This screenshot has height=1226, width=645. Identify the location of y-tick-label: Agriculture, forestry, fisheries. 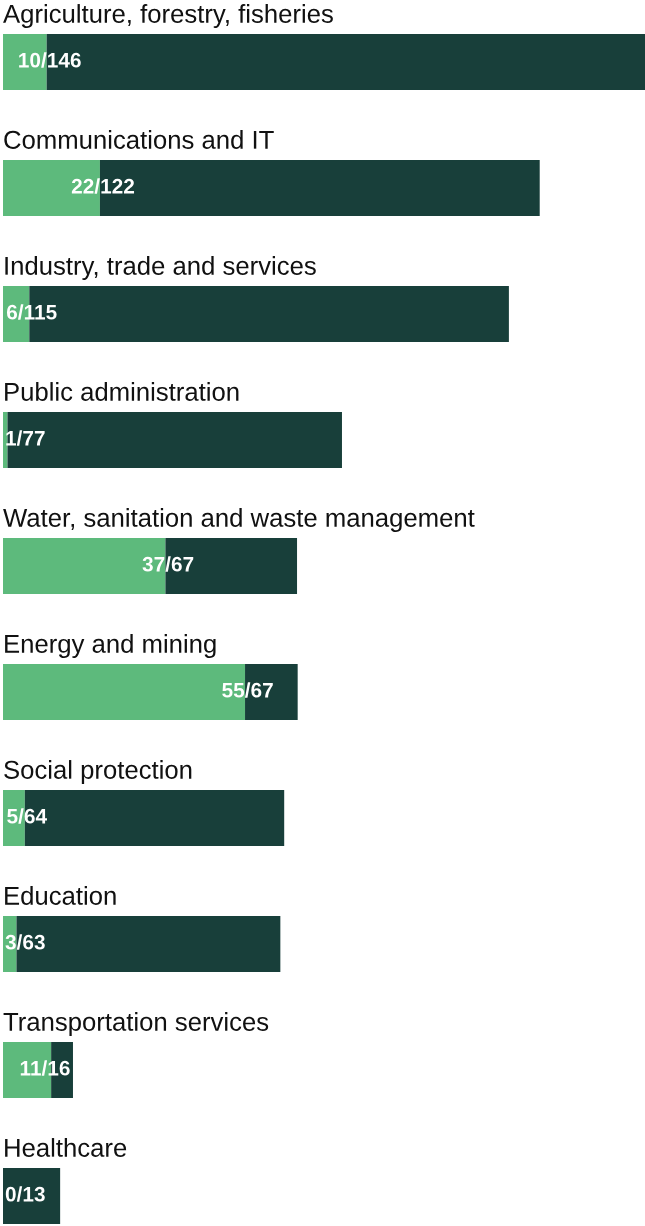
(168, 16).